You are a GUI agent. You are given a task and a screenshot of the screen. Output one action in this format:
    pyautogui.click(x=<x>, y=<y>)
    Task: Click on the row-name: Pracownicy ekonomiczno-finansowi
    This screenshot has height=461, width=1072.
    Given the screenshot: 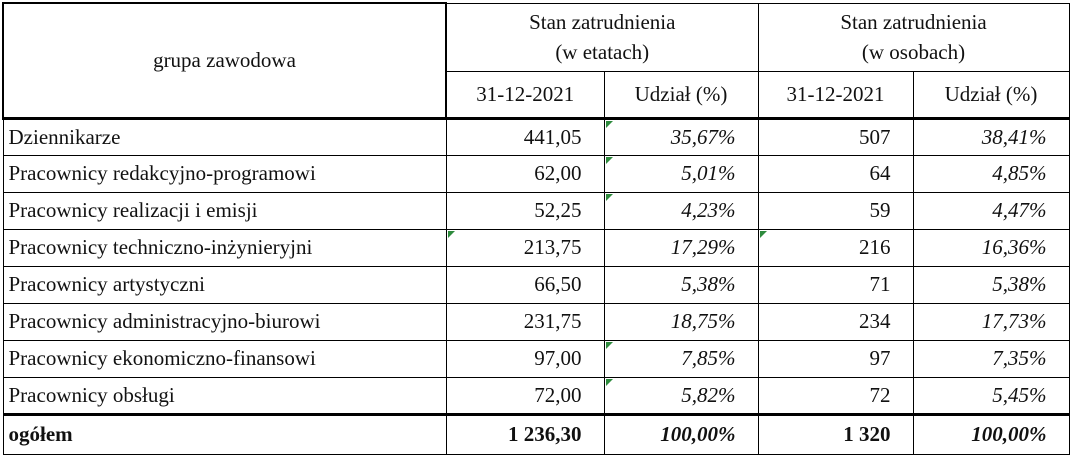 What is the action you would take?
    pyautogui.click(x=224, y=358)
    